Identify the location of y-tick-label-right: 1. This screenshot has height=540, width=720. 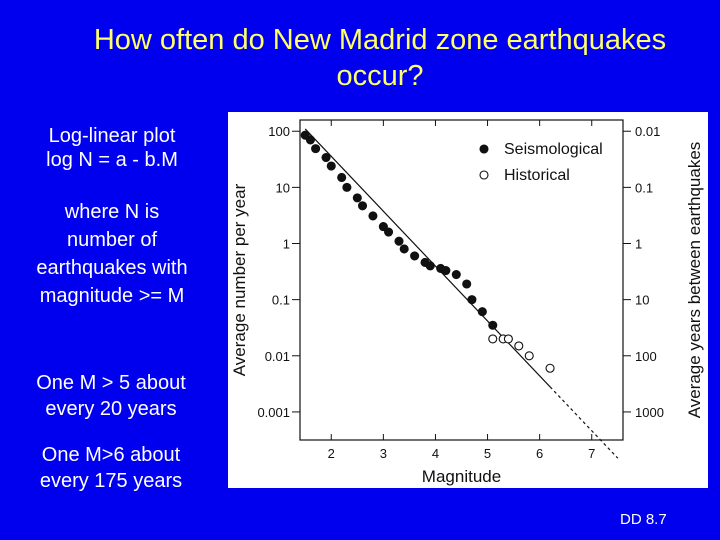
(638, 244).